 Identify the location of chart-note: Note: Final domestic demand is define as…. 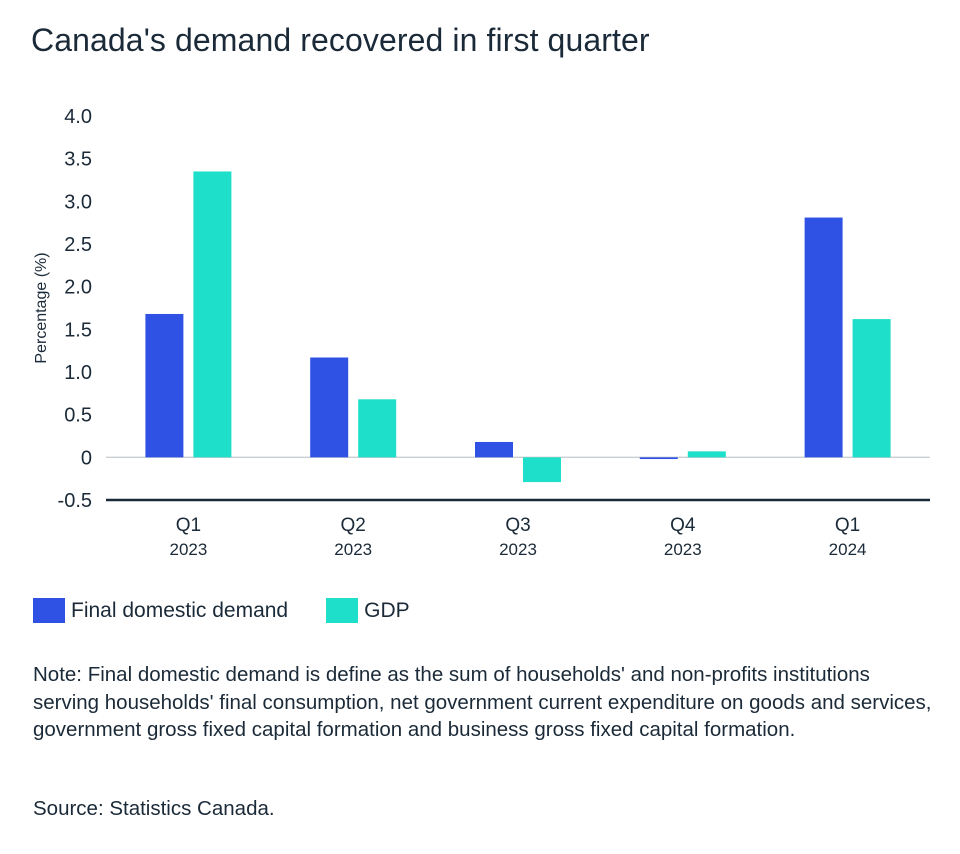
(482, 702).